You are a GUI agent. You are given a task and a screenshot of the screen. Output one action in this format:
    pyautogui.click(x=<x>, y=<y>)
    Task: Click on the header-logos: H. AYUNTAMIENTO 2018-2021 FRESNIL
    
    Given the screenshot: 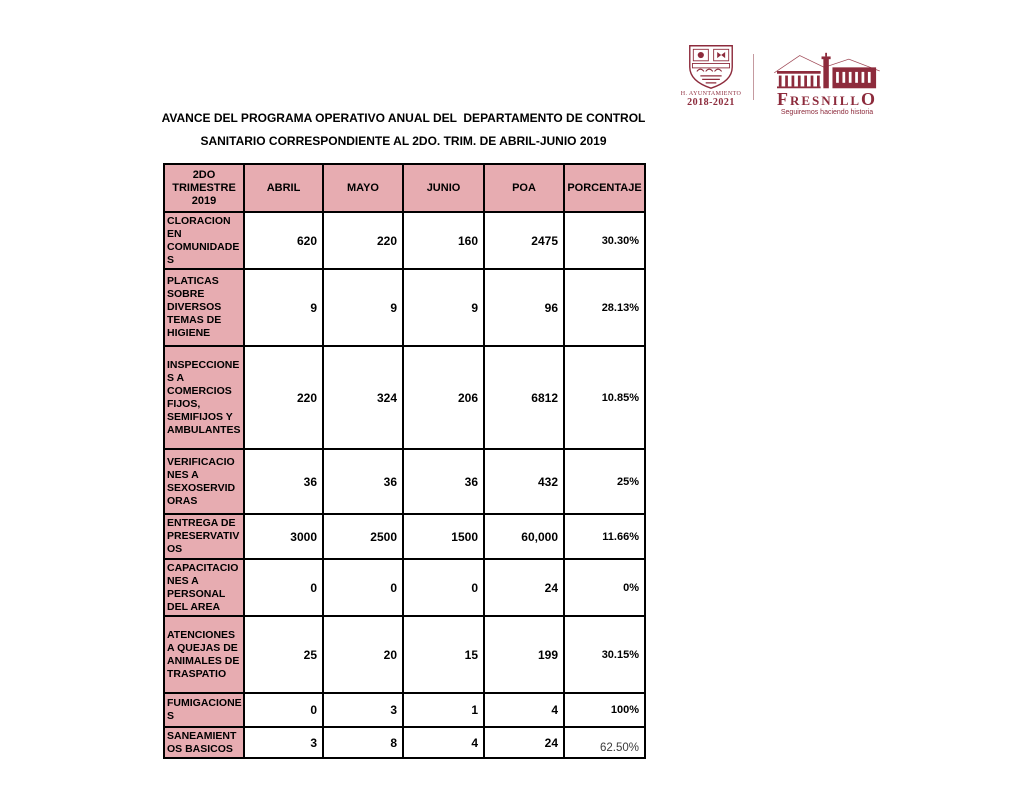 What is the action you would take?
    pyautogui.click(x=782, y=80)
    